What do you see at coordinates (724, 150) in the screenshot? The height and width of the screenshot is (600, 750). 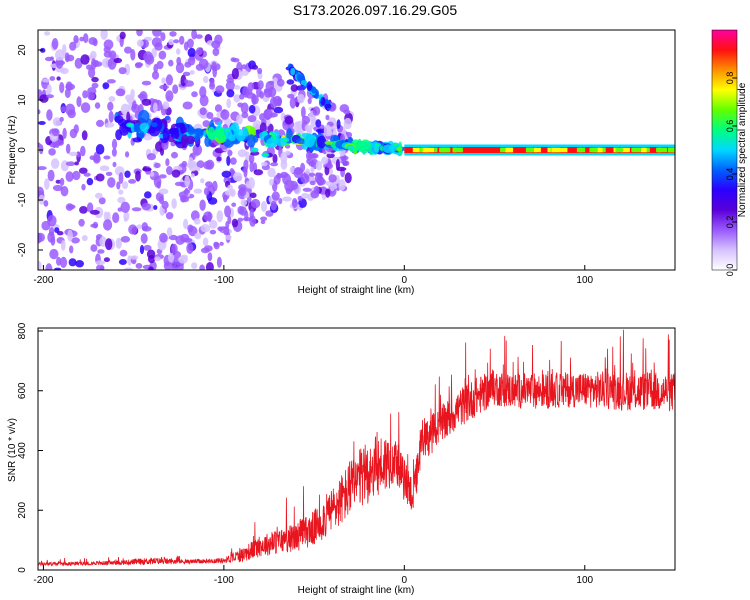 I see `colorbar` at bounding box center [724, 150].